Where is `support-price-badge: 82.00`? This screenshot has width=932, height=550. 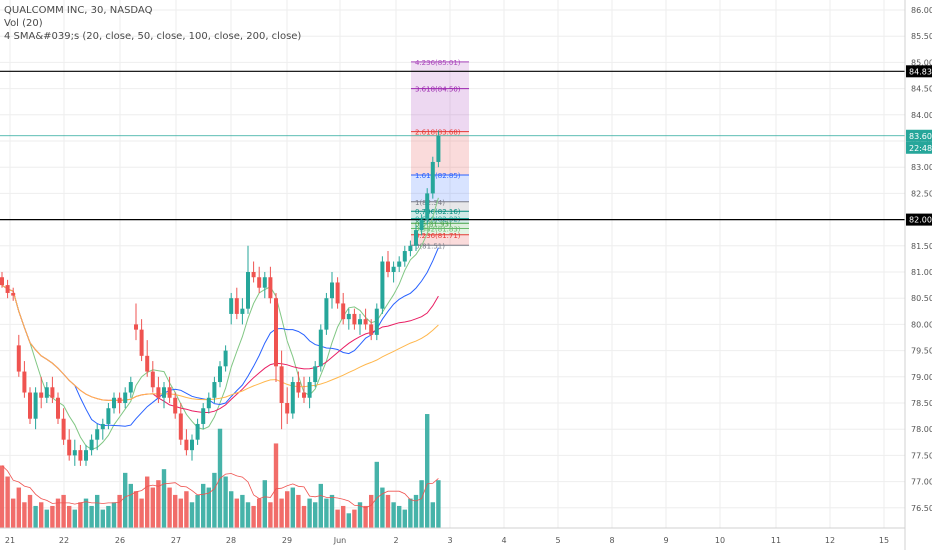 support-price-badge: 82.00 is located at coordinates (920, 220).